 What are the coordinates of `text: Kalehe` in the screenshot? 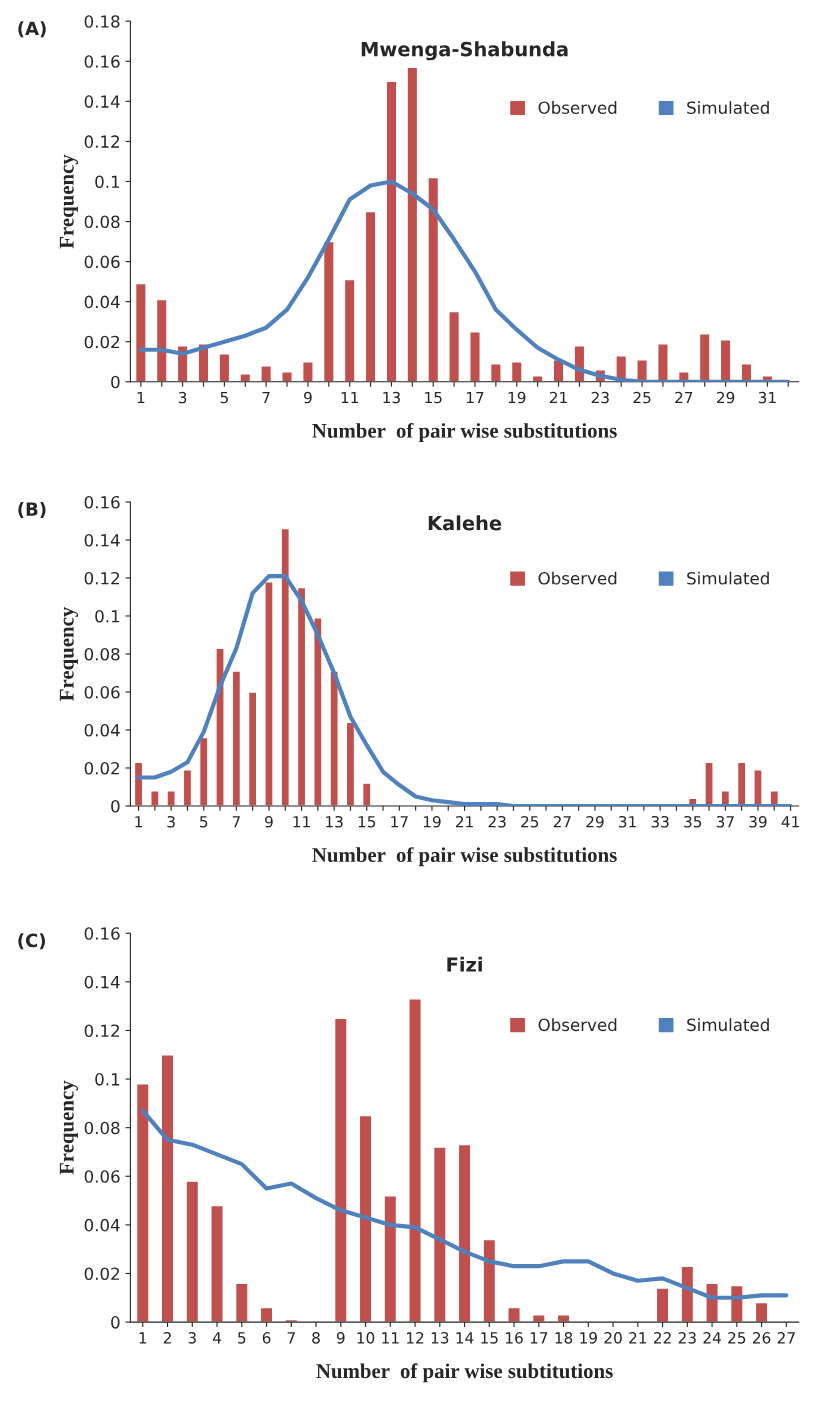 It's located at (465, 523).